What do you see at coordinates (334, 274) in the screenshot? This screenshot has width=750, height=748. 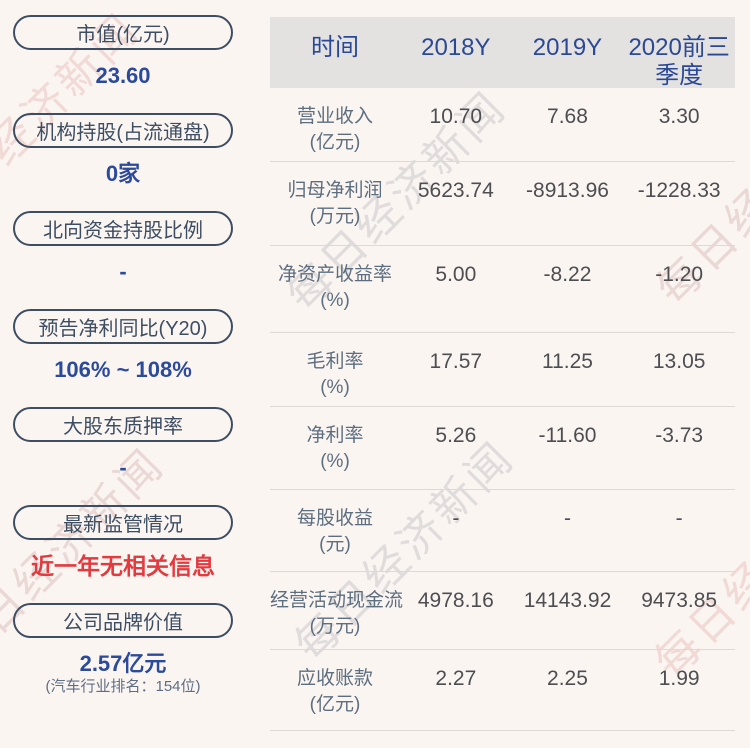 I see `row-name: 净资产收益率` at bounding box center [334, 274].